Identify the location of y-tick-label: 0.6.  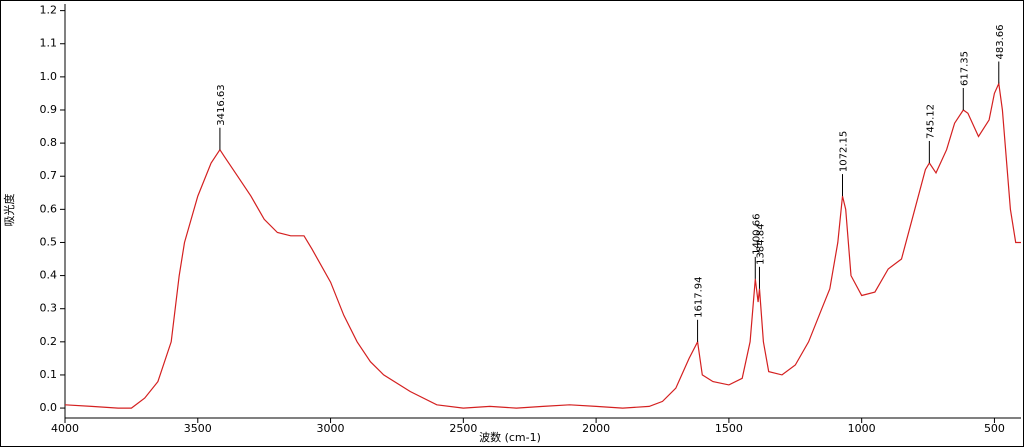
(49, 208).